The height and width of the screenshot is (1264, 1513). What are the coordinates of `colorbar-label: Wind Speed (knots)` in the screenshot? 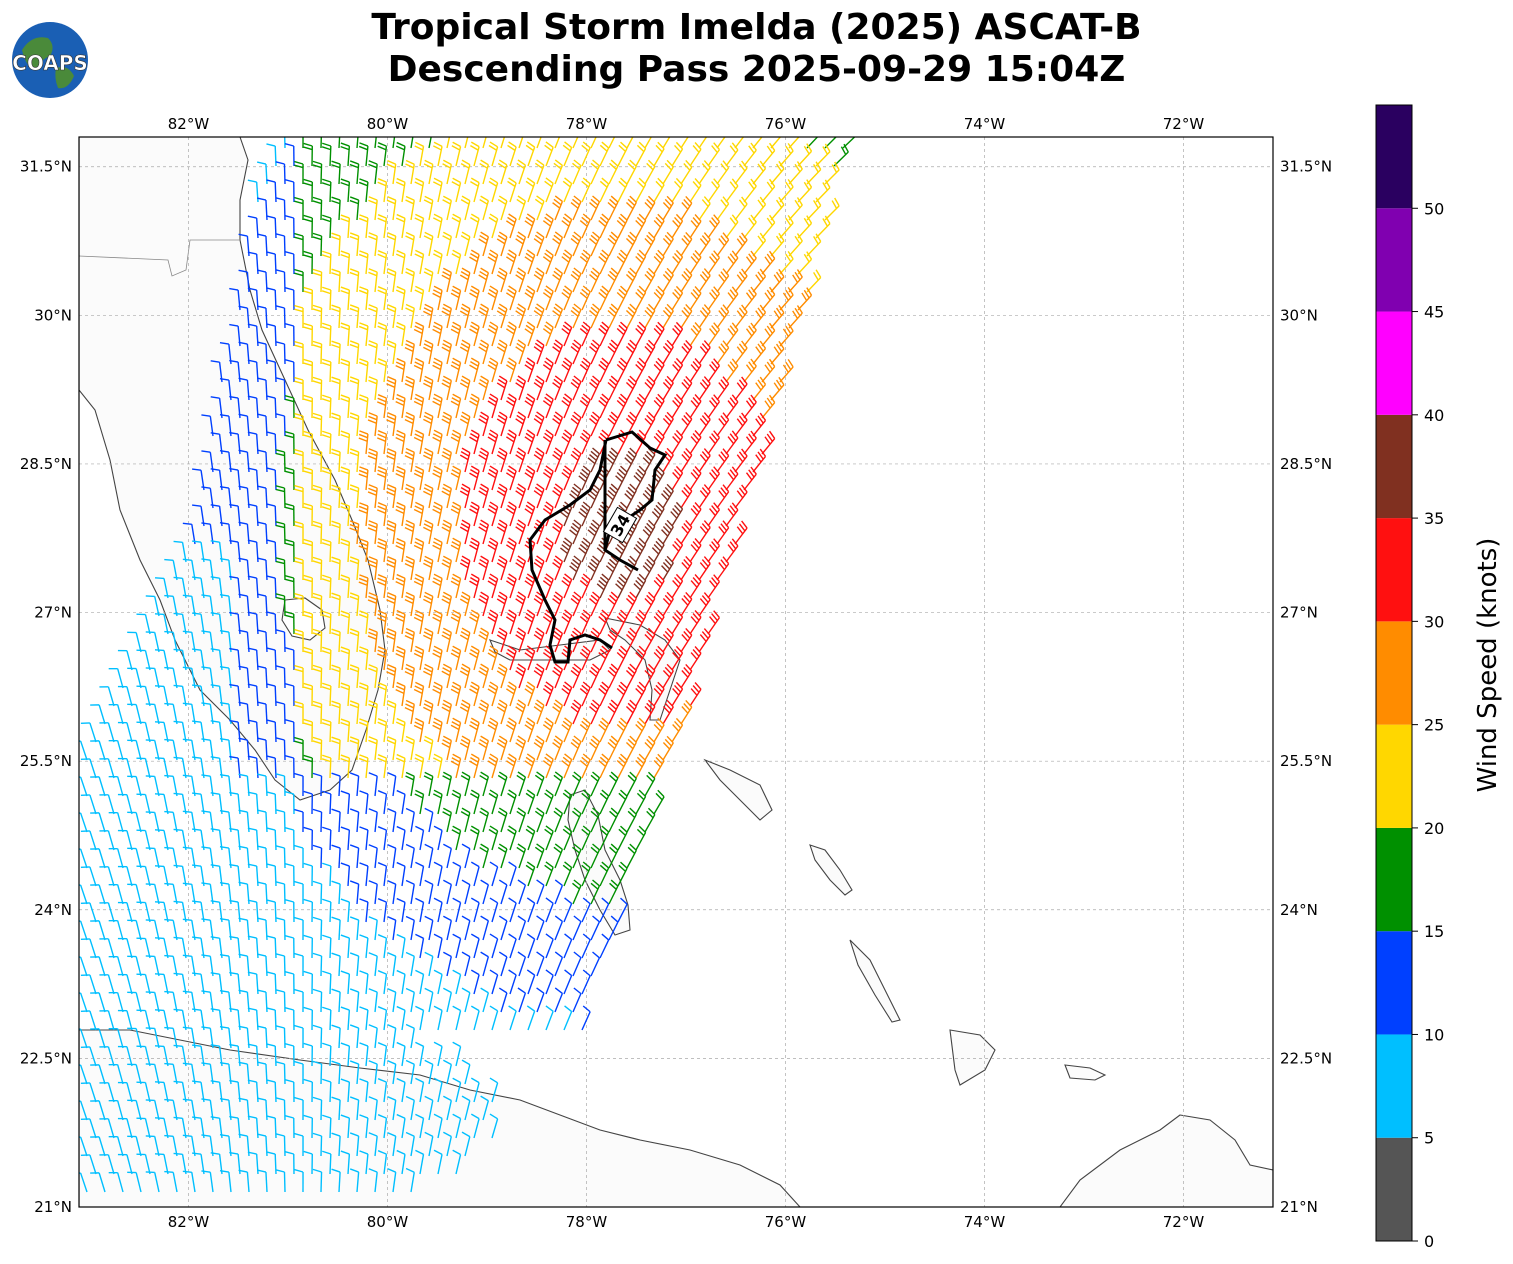 It's located at (1488, 665).